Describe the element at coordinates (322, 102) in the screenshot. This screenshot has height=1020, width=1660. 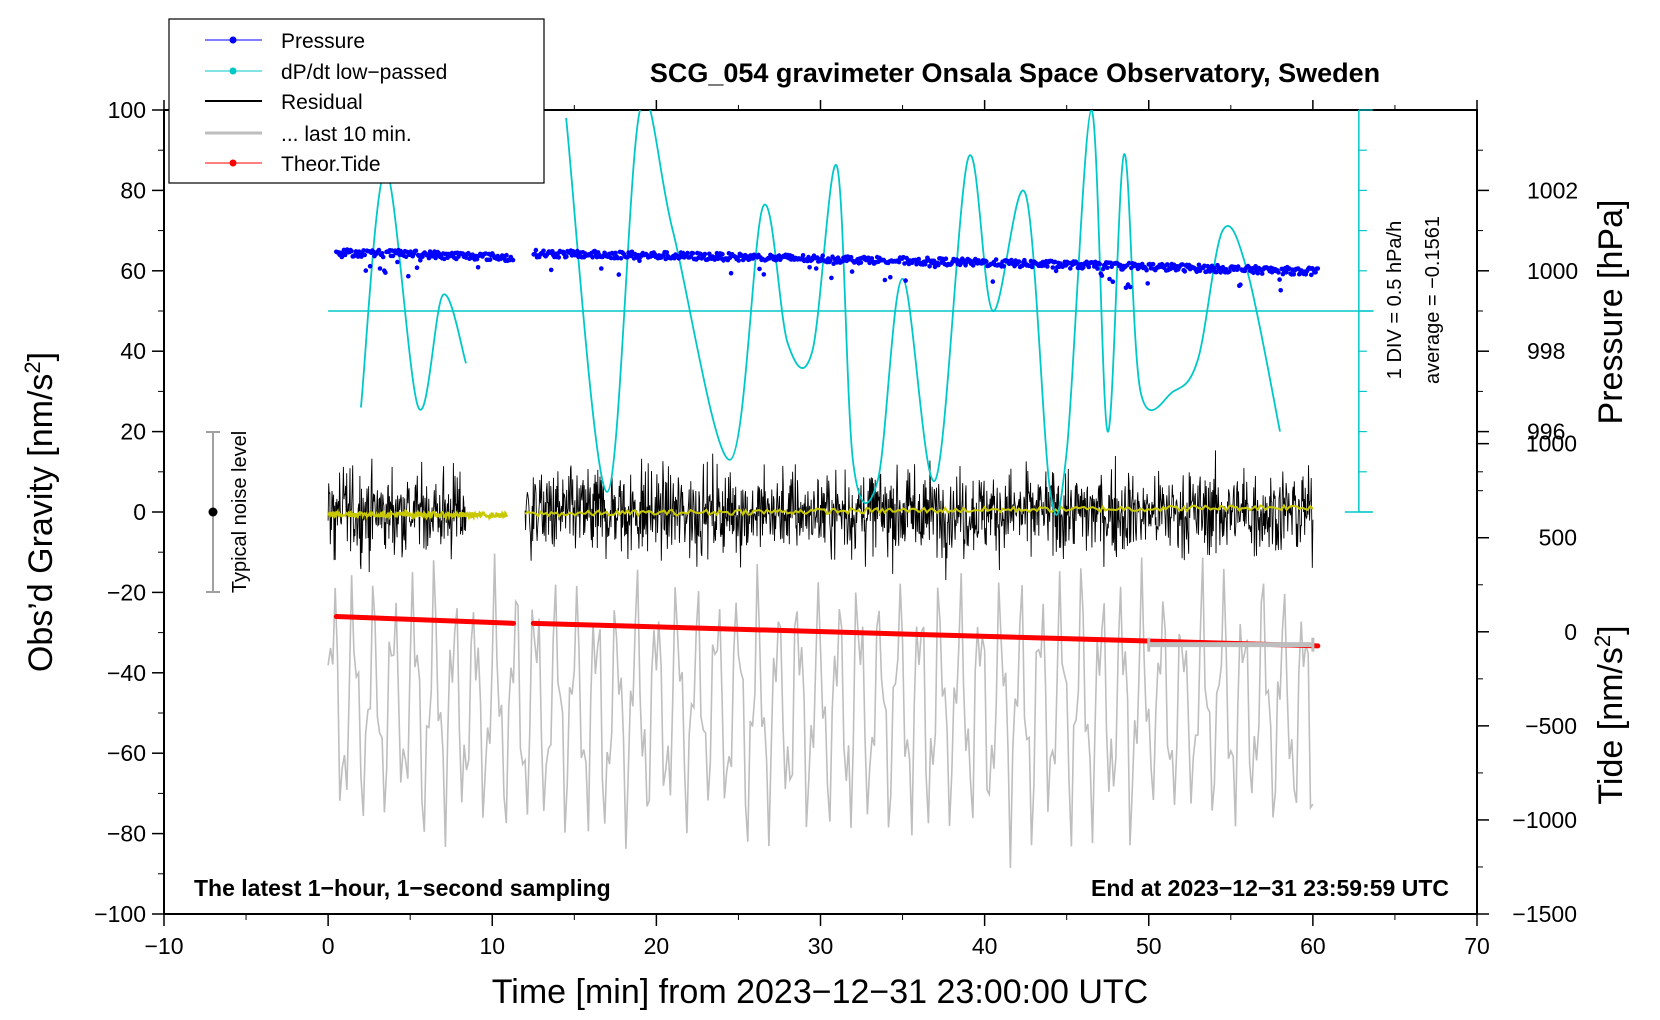
I see `svg-text: Residual` at that location.